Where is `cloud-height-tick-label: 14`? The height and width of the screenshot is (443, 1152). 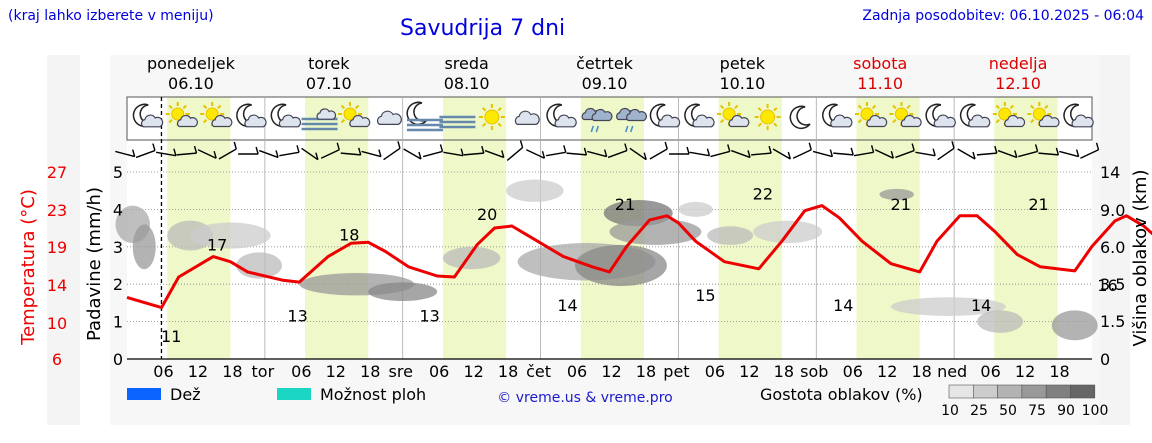
cloud-height-tick-label: 14 is located at coordinates (1110, 172).